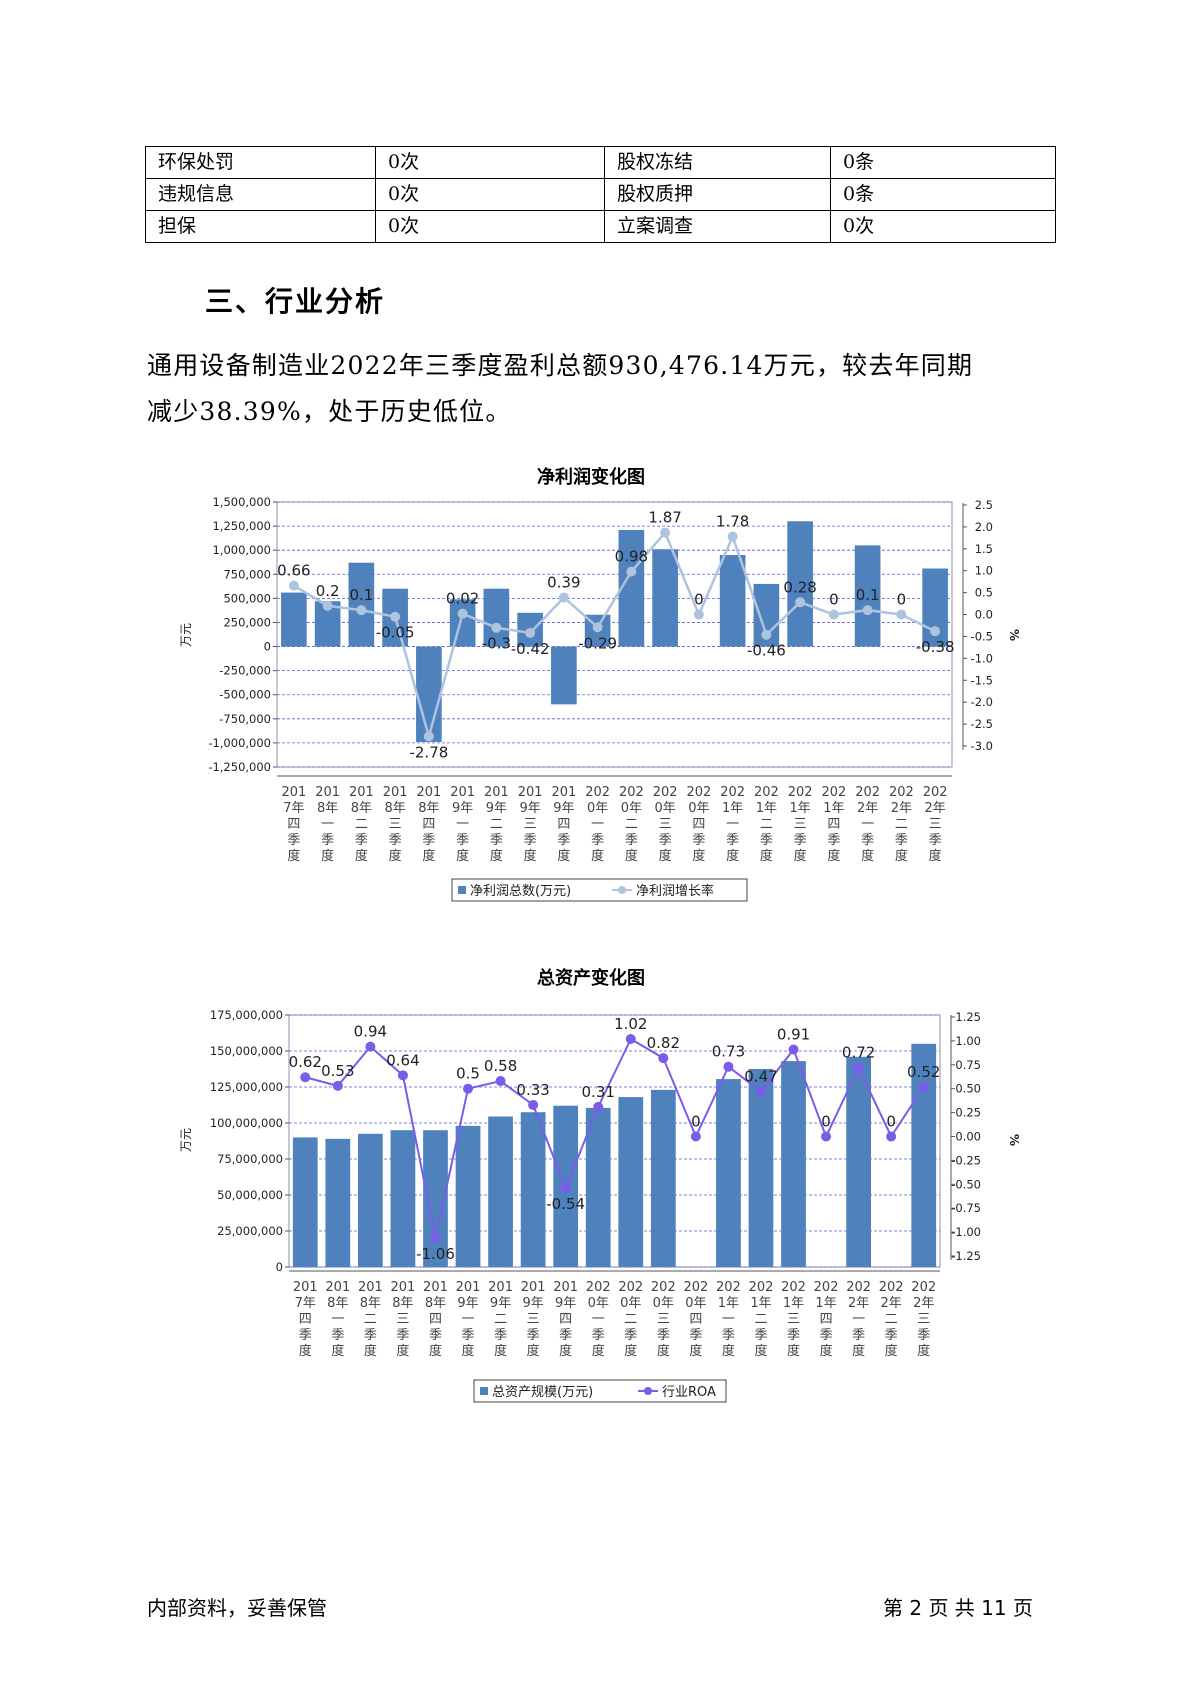 This screenshot has height=1684, width=1191. What do you see at coordinates (337, 1071) in the screenshot?
I see `data-label: 0.53` at bounding box center [337, 1071].